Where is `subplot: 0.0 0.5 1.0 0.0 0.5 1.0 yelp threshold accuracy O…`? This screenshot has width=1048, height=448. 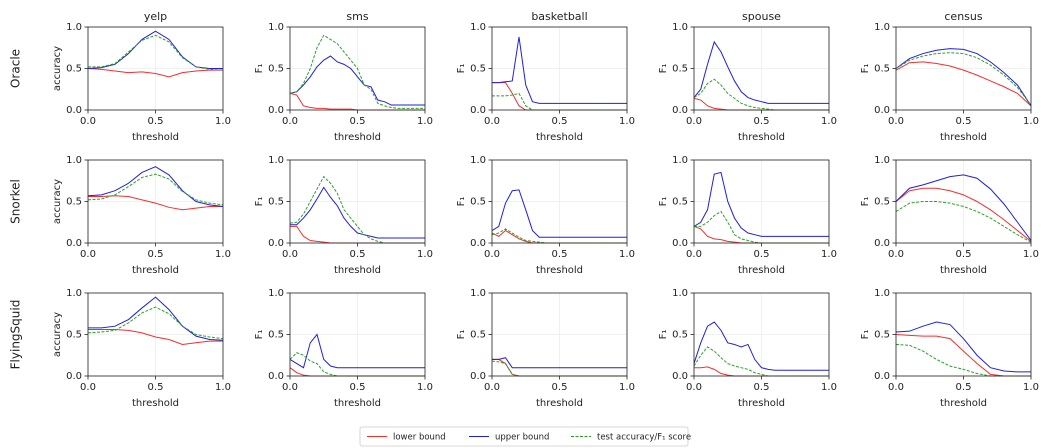 subplot: 0.0 0.5 1.0 0.0 0.5 1.0 yelp threshold accuracy O… is located at coordinates (120, 76).